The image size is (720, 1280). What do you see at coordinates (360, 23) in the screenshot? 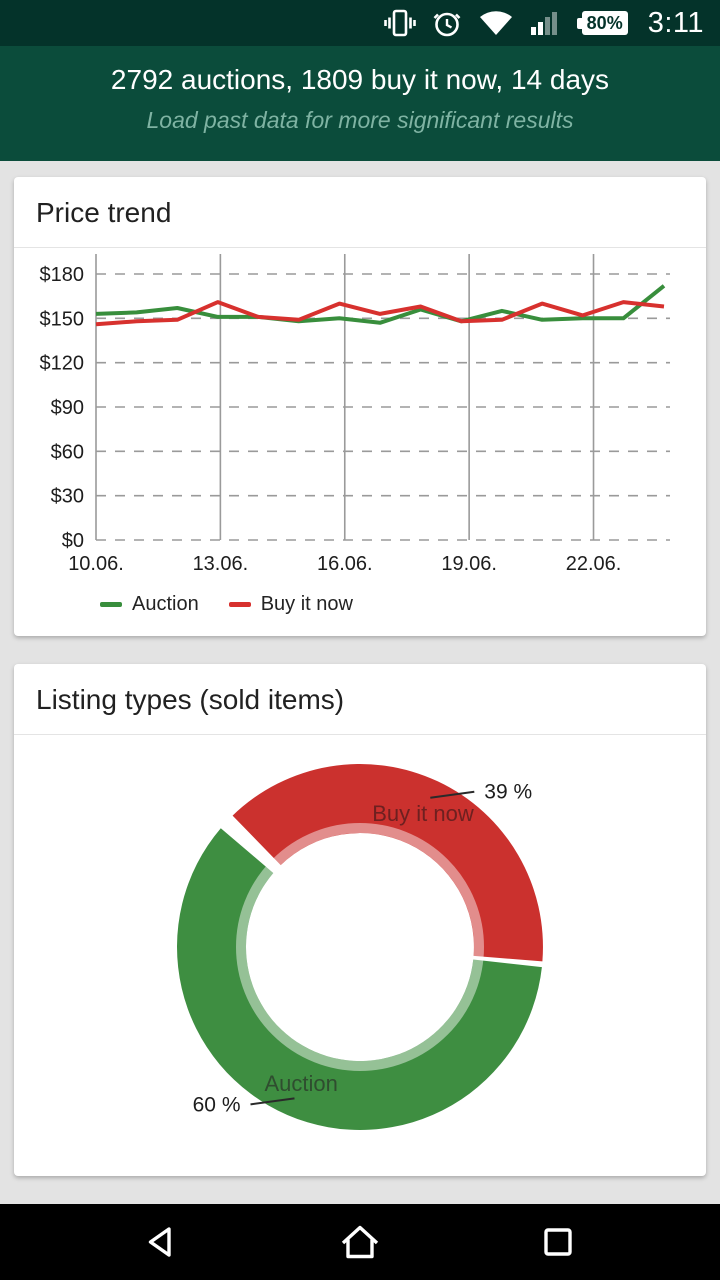
I see `status-bar: 80% 3:11` at bounding box center [360, 23].